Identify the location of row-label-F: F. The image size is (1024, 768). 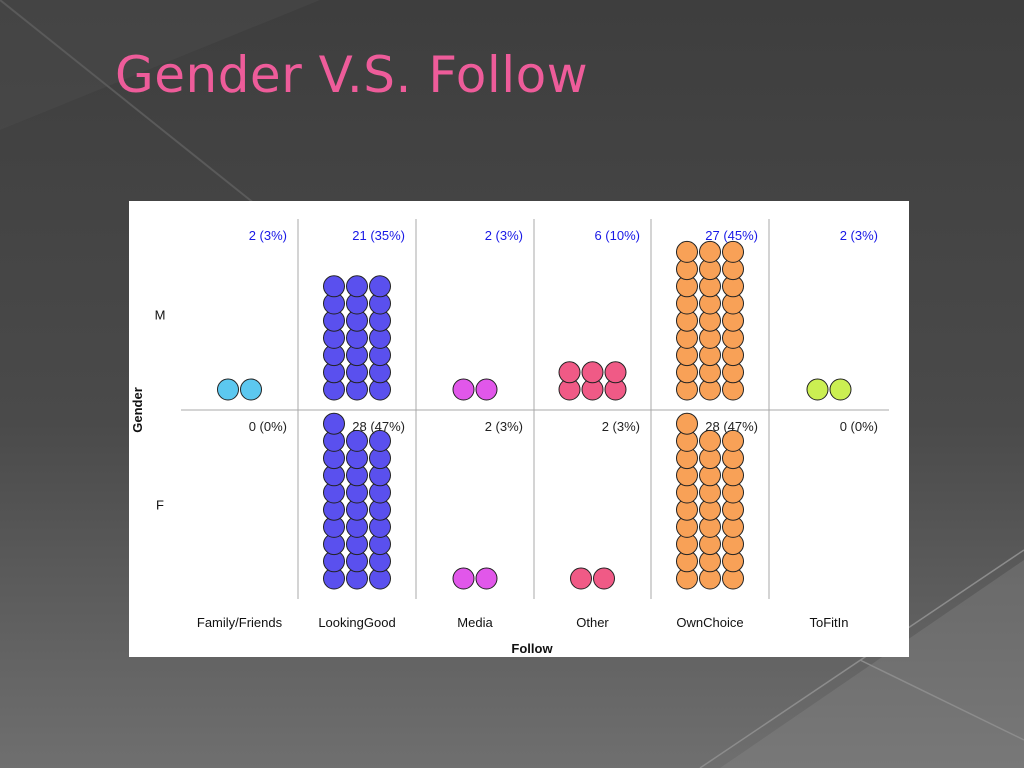
(160, 505).